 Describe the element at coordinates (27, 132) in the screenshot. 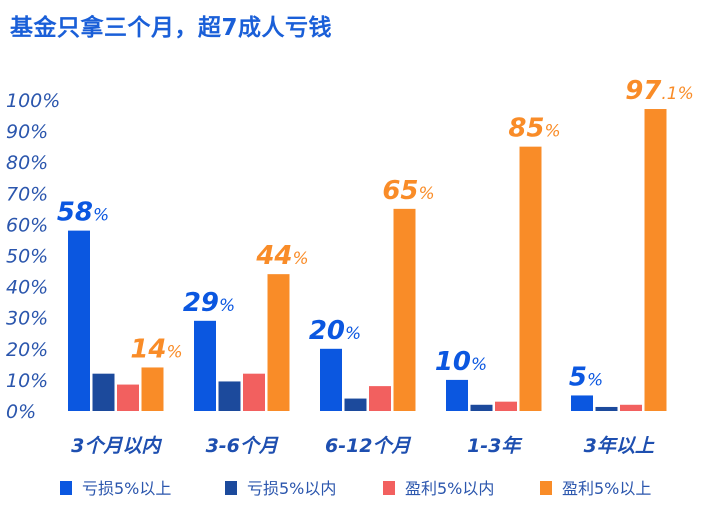

I see `y-tick-label: 90%` at that location.